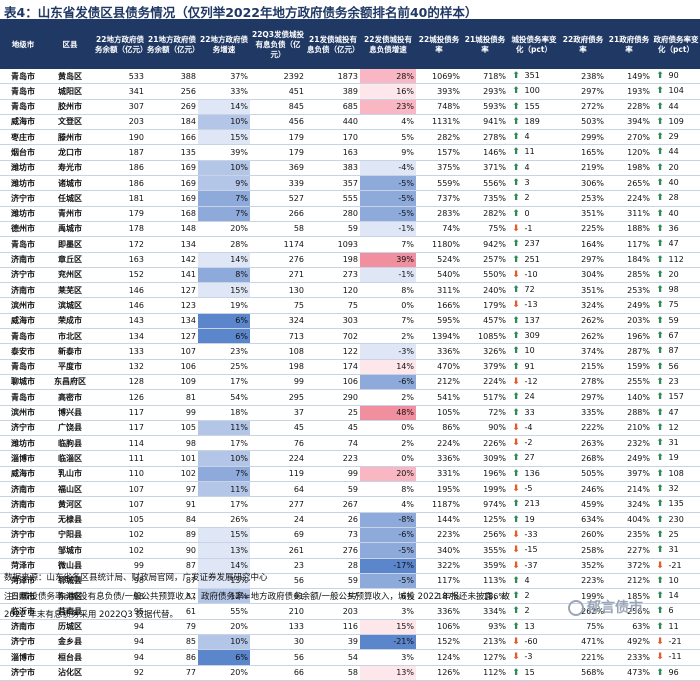 This screenshot has width=700, height=681. Describe the element at coordinates (350, 20) in the screenshot. I see `title-divider` at that location.